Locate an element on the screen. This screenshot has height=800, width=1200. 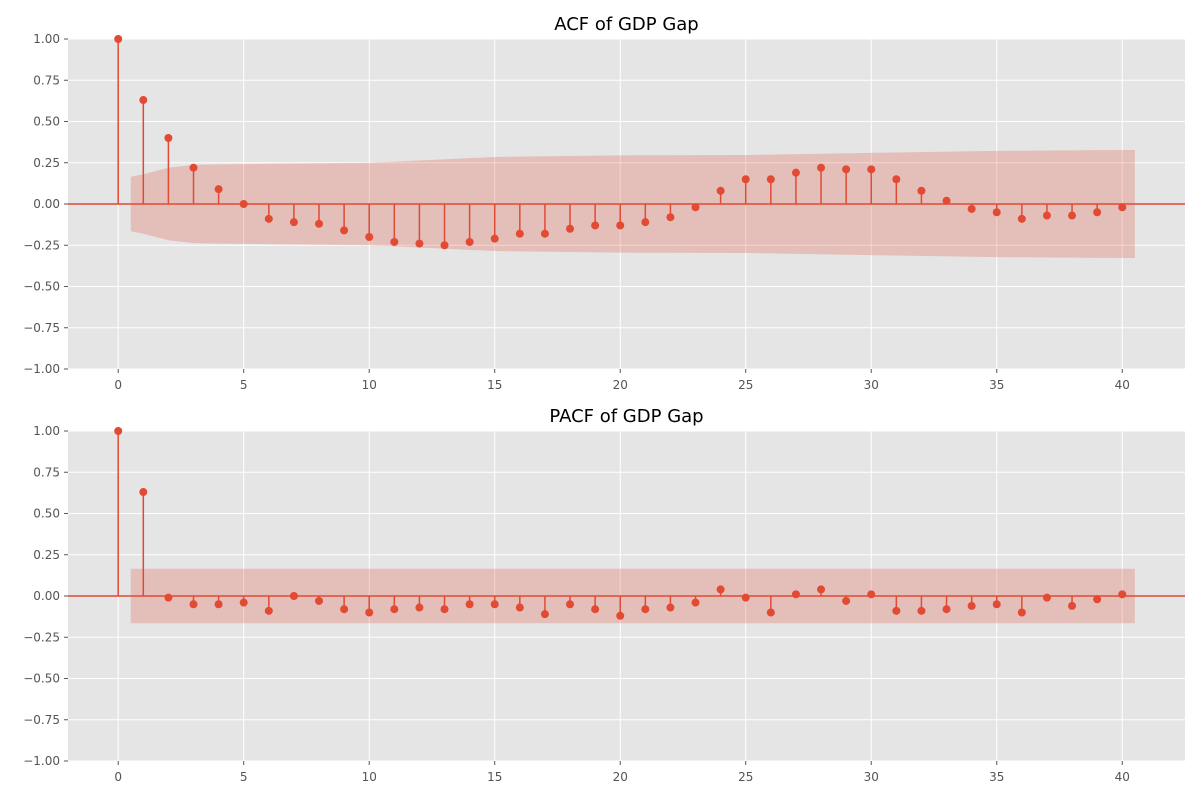
x-tick-label: 20 is located at coordinates (620, 385).